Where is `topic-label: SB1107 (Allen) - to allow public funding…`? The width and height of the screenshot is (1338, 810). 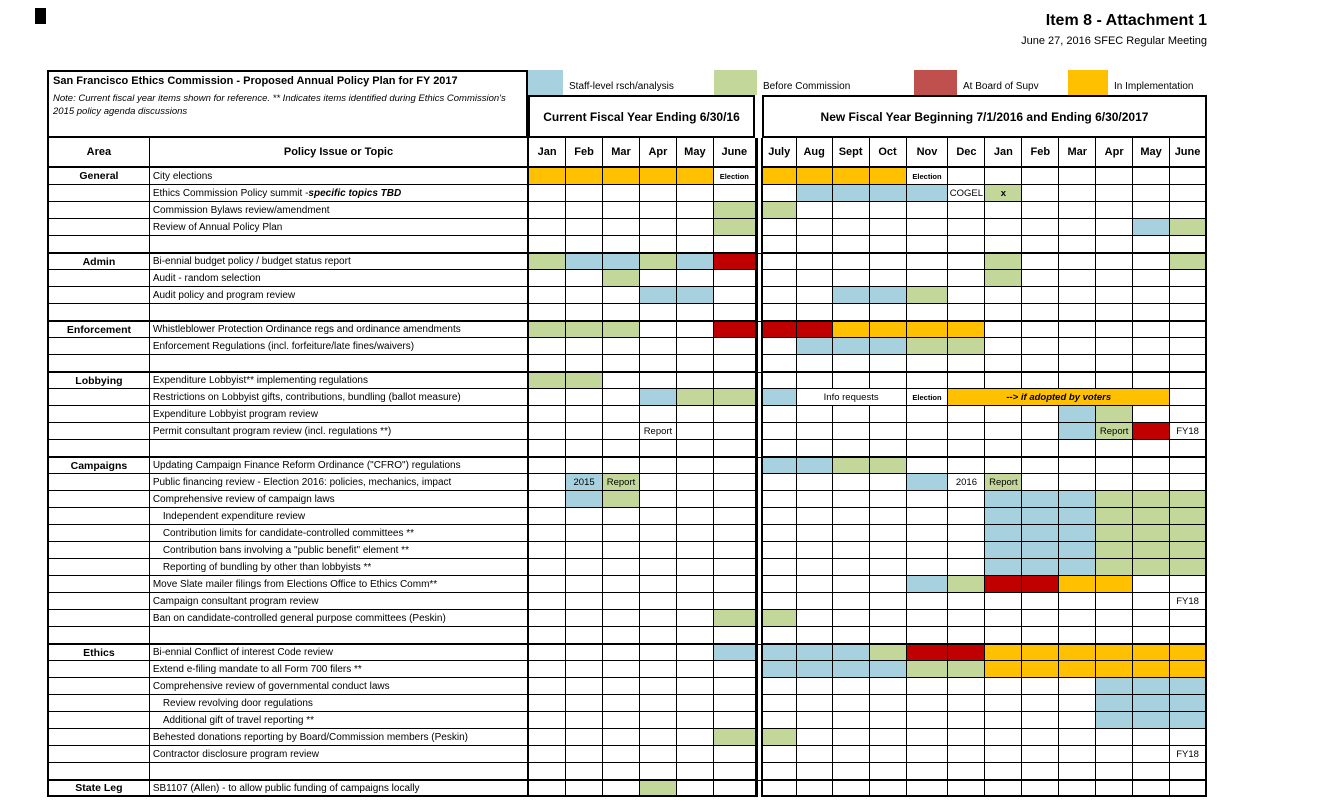
topic-label: SB1107 (Allen) - to allow public funding… is located at coordinates (339, 788).